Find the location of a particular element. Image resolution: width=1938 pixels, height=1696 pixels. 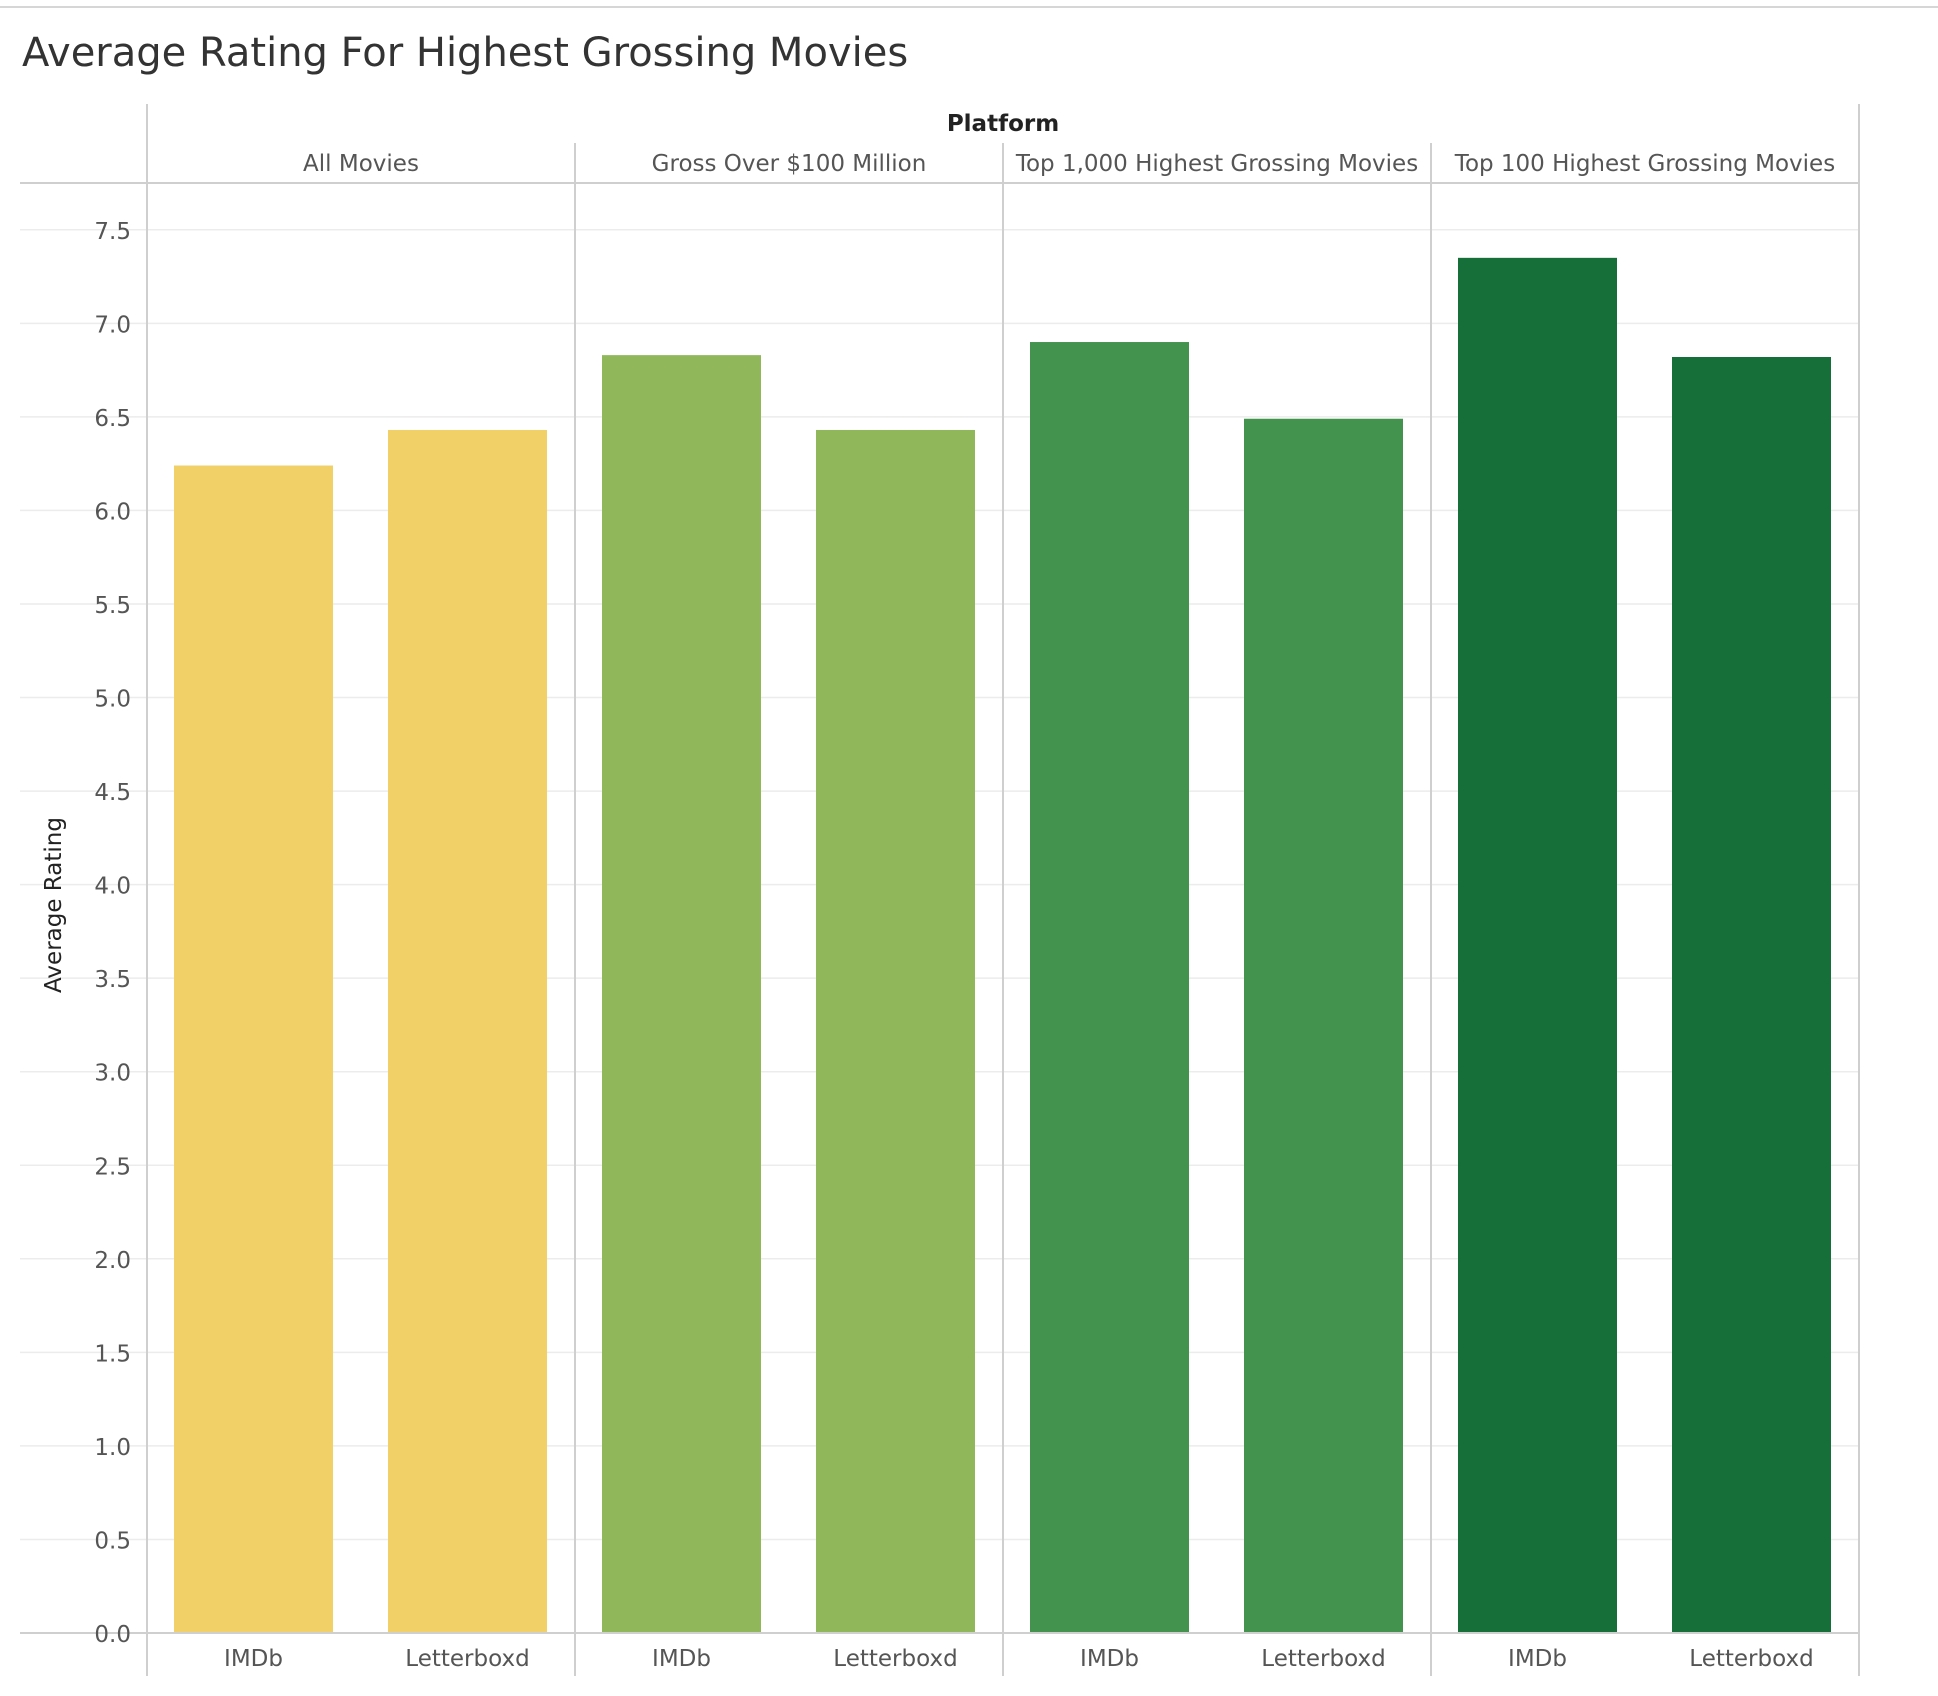

y-tick-label: 7.0 is located at coordinates (112, 325).